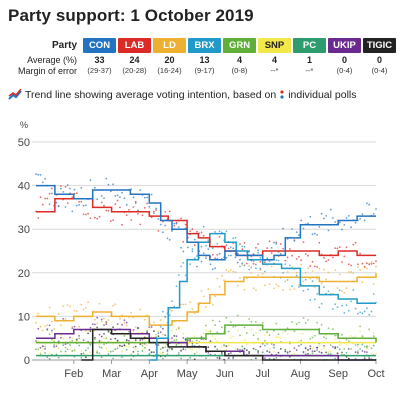 The image size is (400, 400). I want to click on trend-line-ld, so click(206, 299).